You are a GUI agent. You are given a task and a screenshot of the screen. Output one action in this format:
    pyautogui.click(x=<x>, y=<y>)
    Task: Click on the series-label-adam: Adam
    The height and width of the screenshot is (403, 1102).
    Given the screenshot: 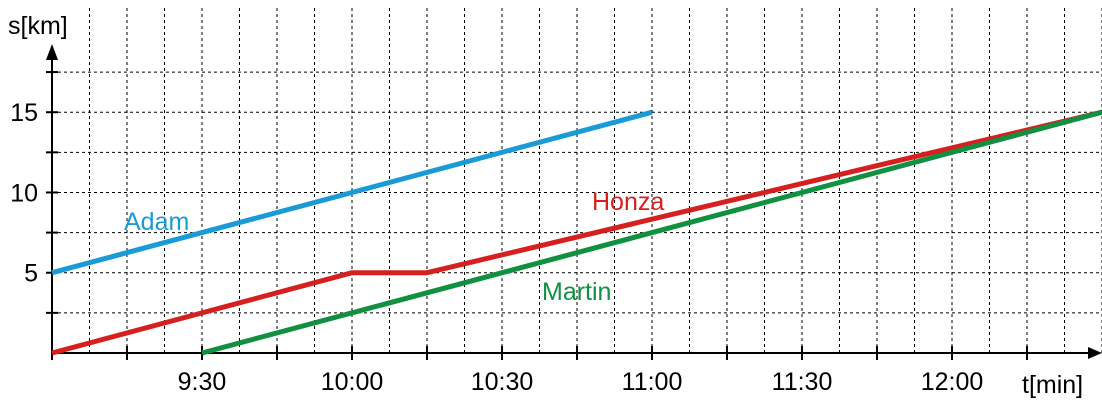 What is the action you would take?
    pyautogui.click(x=156, y=222)
    